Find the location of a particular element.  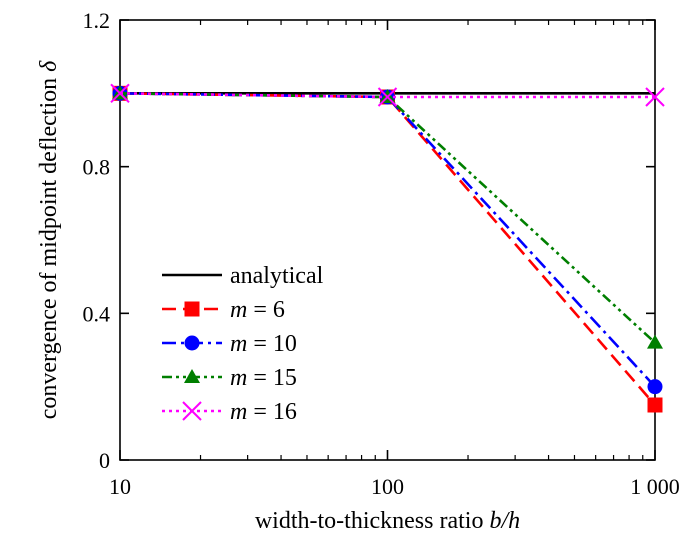

legend-label: m = 15 is located at coordinates (263, 378).